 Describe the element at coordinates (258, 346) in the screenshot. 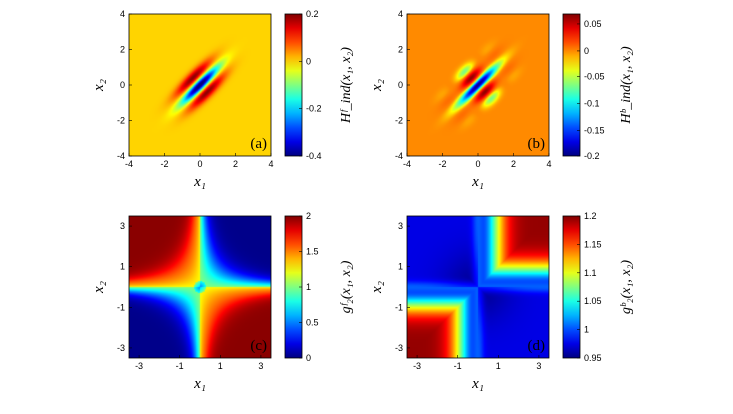

I see `panel-label: (c)` at that location.